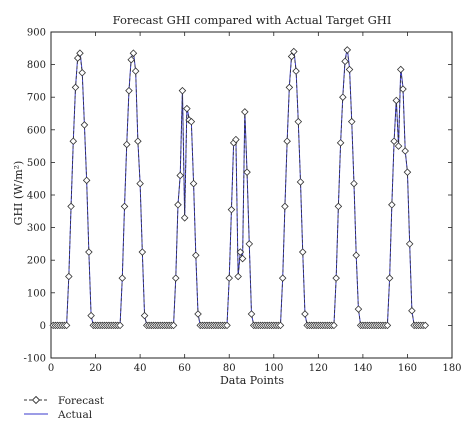  I want to click on y-tick-label: 200, so click(36, 261).